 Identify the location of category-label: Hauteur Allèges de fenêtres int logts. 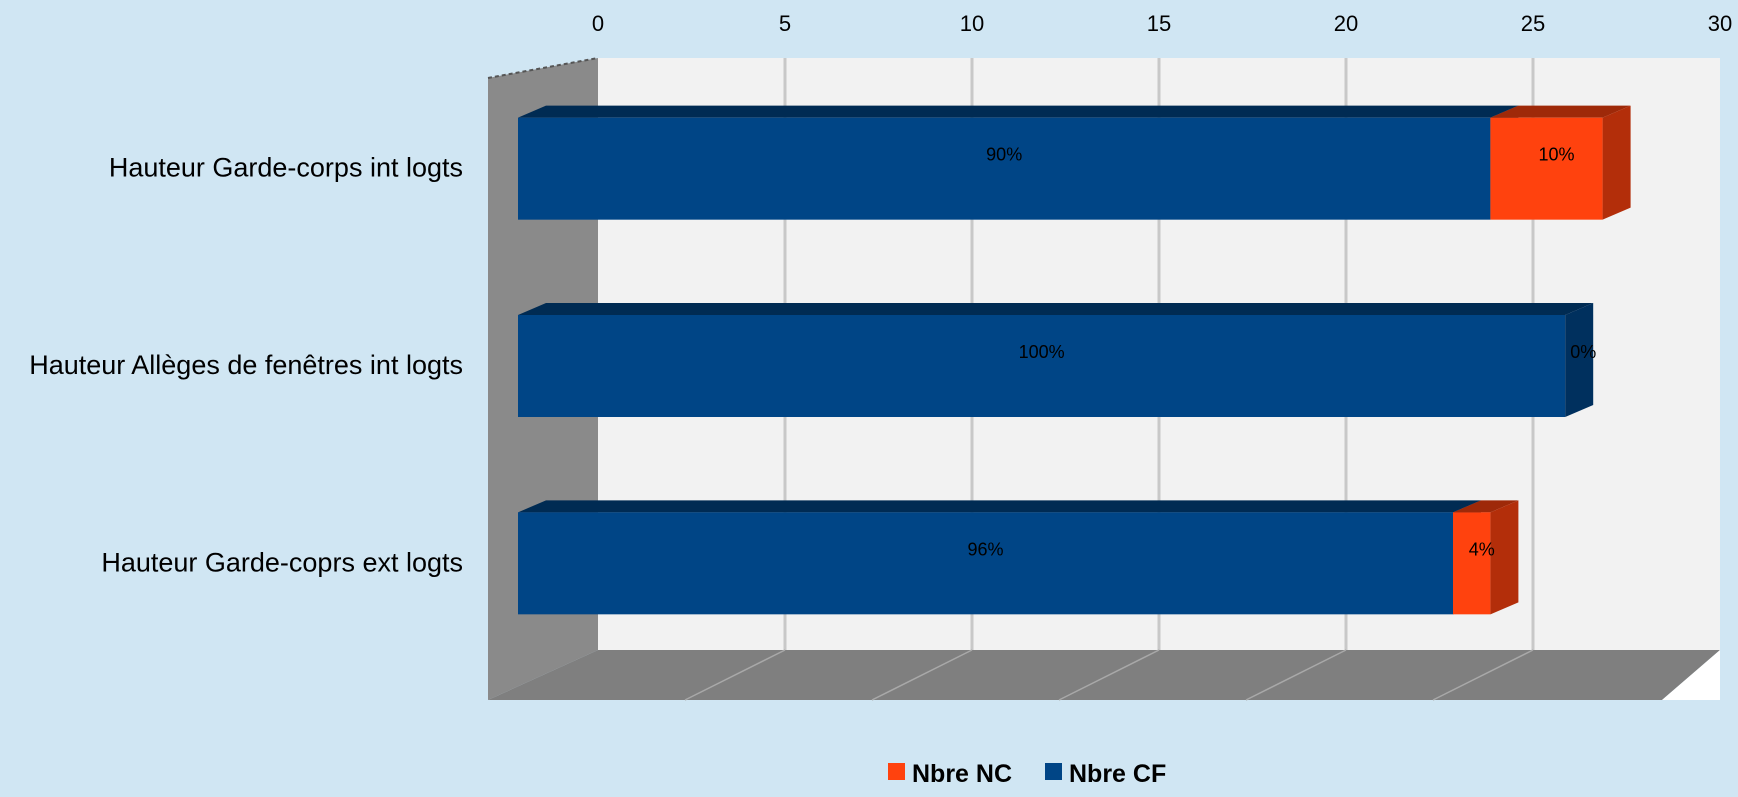
(246, 365).